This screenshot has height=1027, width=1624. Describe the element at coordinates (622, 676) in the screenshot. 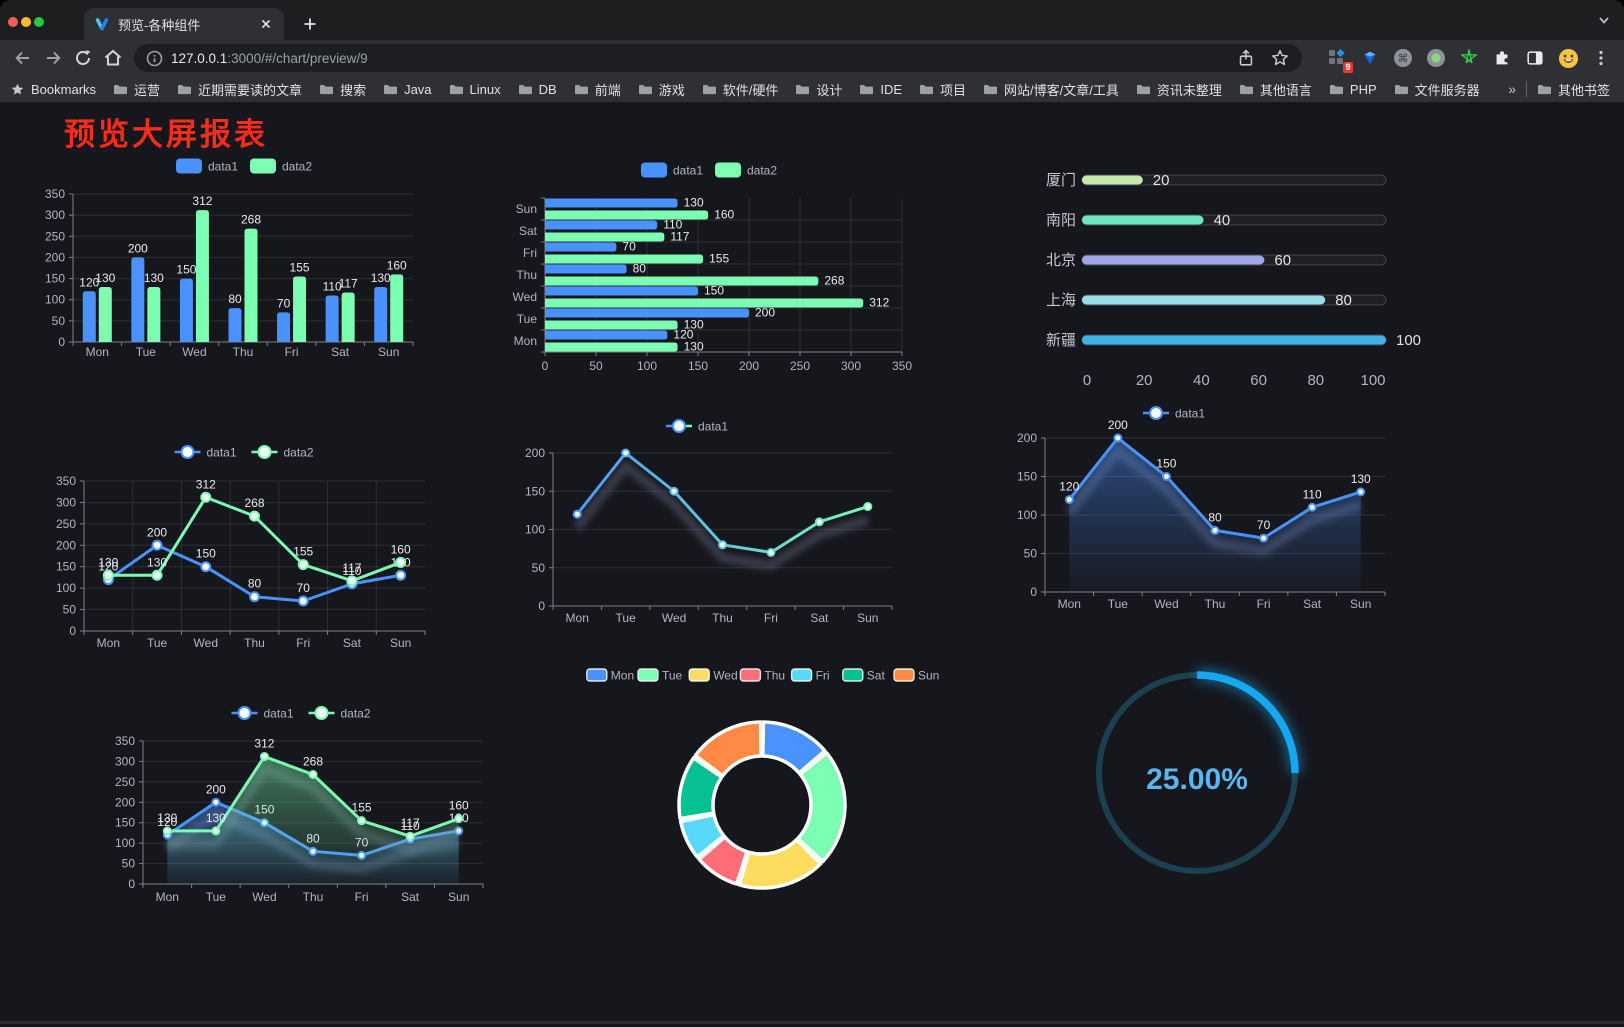

I see `svg-text: Mon` at that location.